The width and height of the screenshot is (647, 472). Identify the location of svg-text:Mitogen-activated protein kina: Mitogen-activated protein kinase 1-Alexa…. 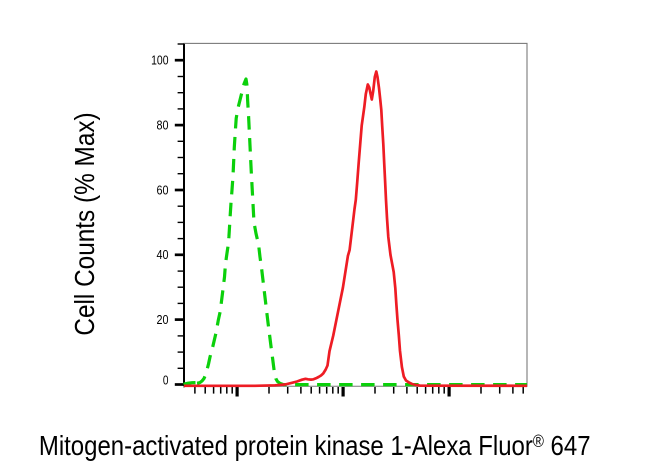
(315, 445).